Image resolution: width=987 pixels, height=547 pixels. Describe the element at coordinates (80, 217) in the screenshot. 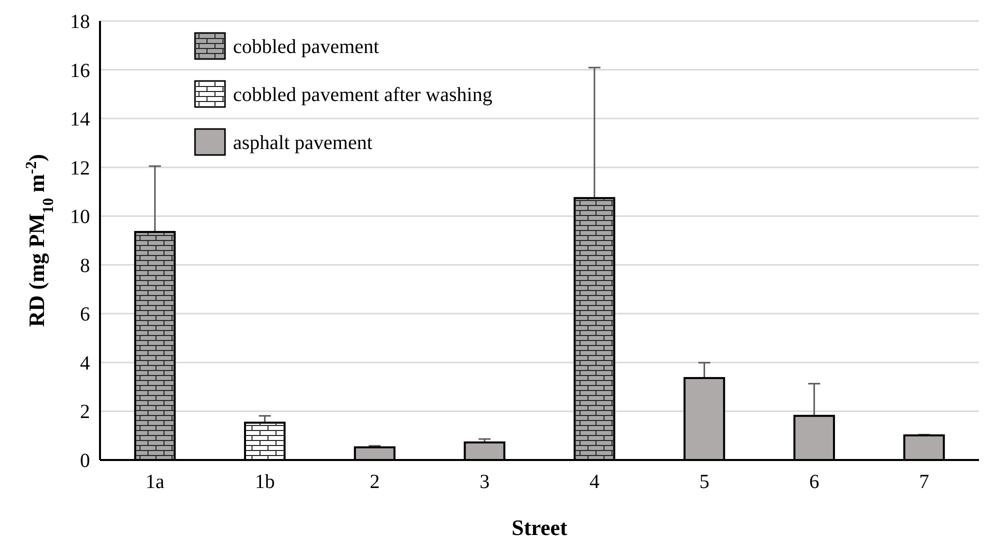

I see `y-tick-label: 10` at that location.